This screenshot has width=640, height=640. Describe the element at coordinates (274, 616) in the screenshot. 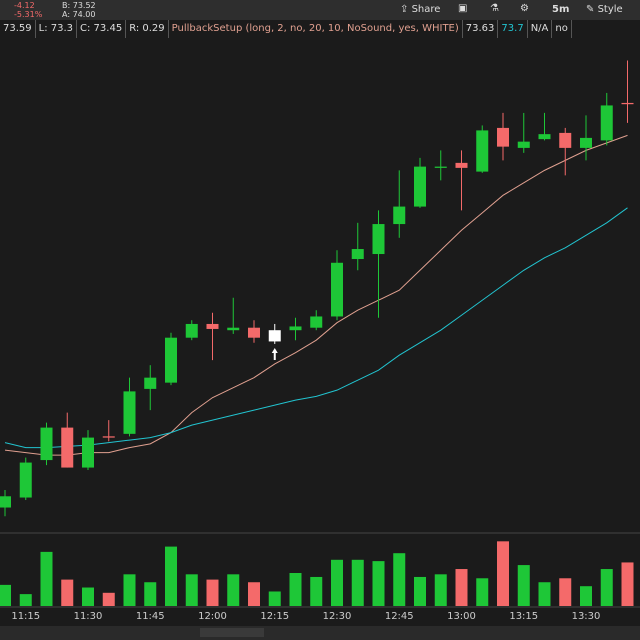

I see `x-tick-label: 12:15` at that location.